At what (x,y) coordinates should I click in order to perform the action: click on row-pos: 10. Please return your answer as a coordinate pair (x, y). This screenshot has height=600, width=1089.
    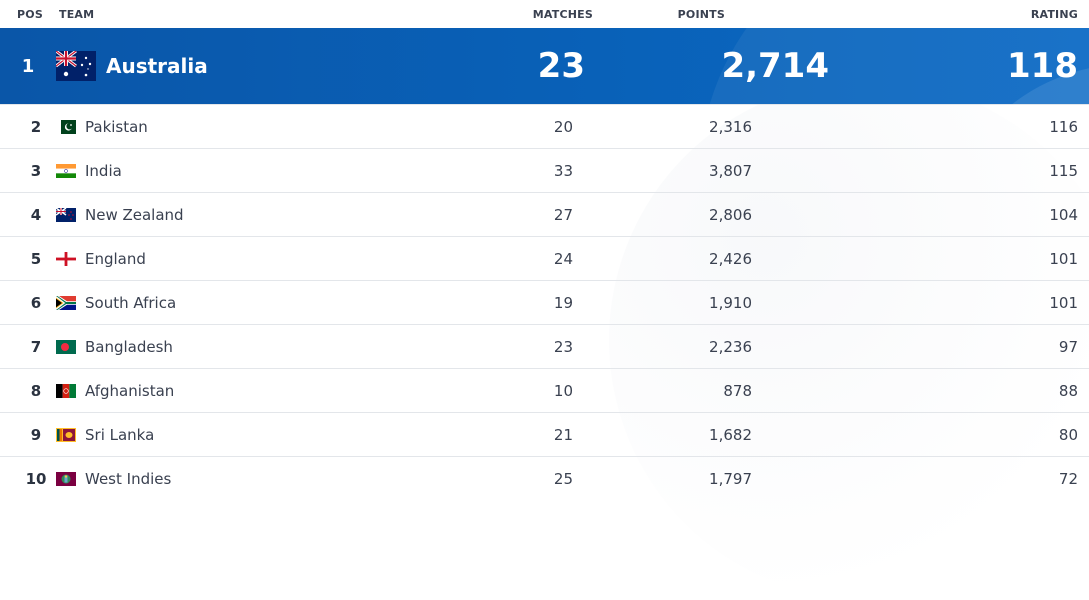
    Looking at the image, I should click on (28, 478).